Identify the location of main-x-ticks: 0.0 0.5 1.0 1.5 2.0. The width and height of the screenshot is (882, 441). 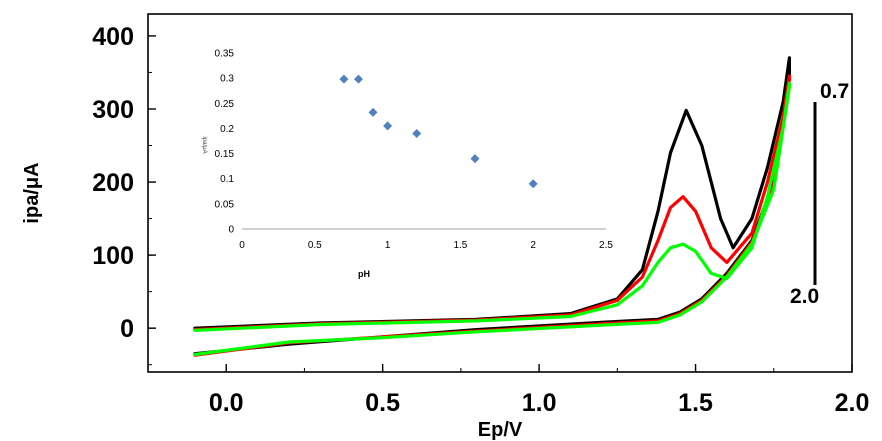
(508, 390).